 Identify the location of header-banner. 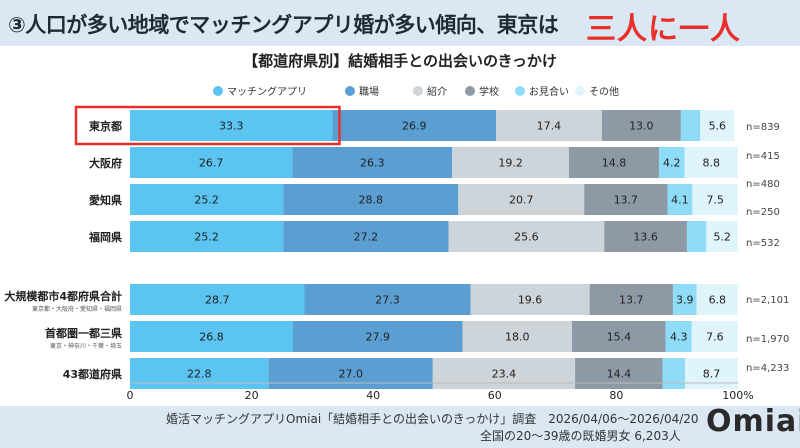
(400, 23).